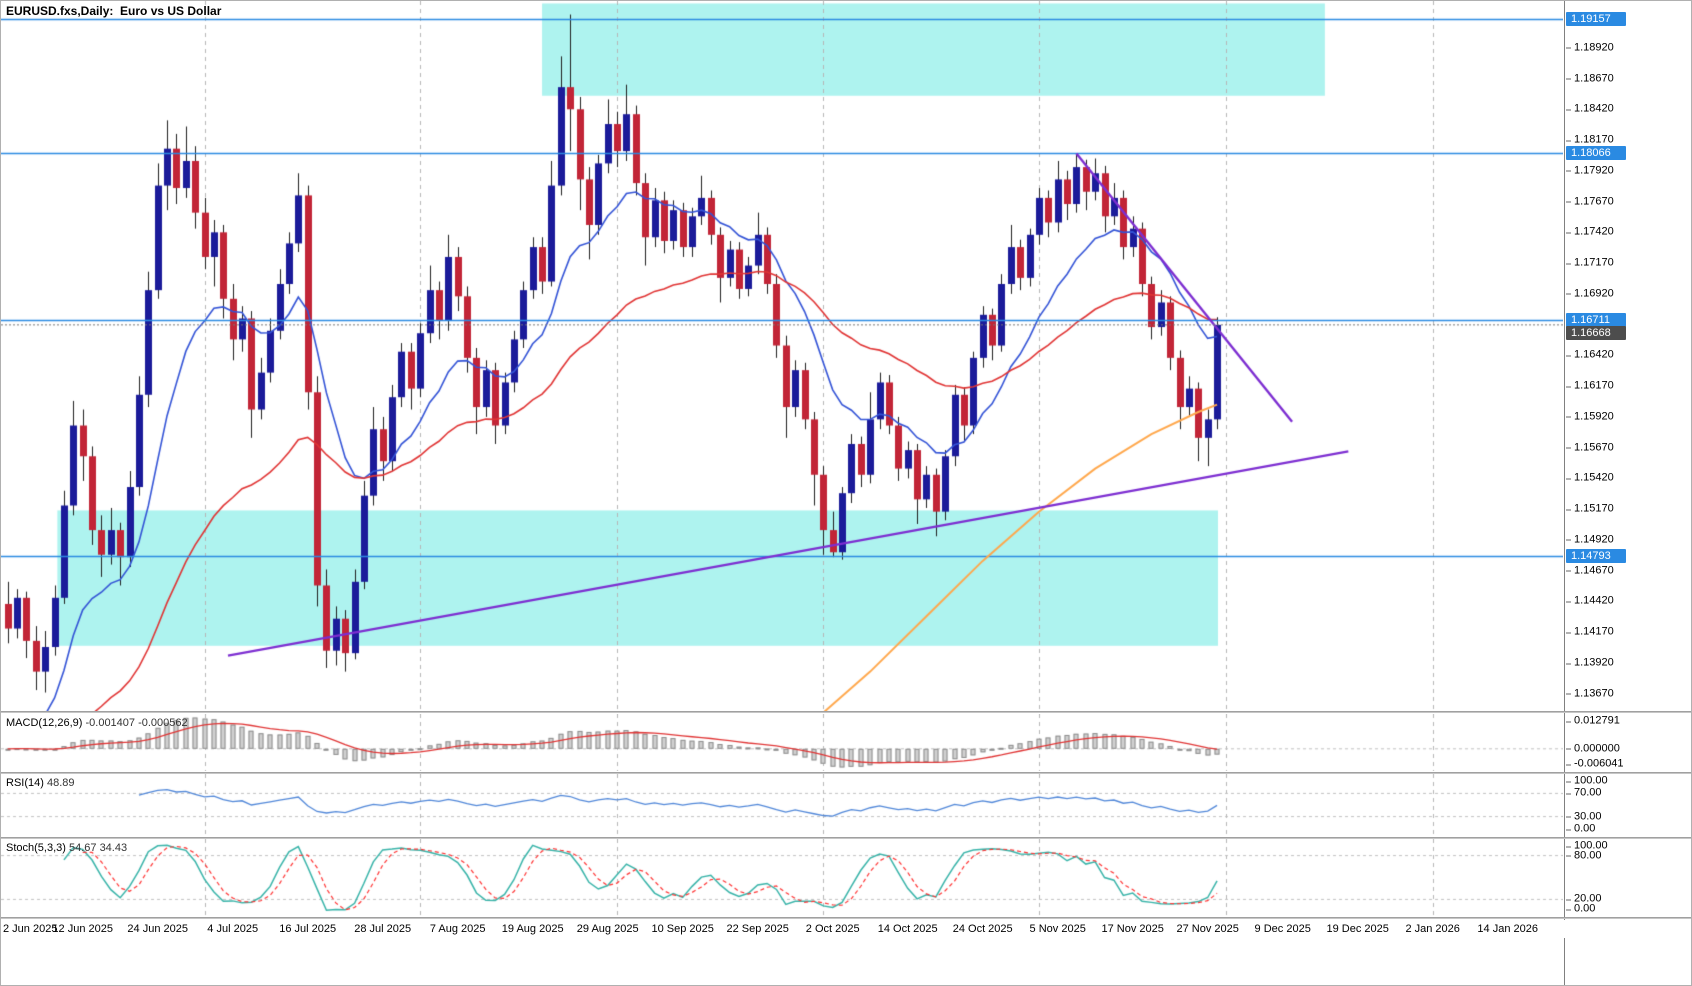 Image resolution: width=1692 pixels, height=986 pixels. I want to click on hline-price-badge: 1.14793, so click(1596, 555).